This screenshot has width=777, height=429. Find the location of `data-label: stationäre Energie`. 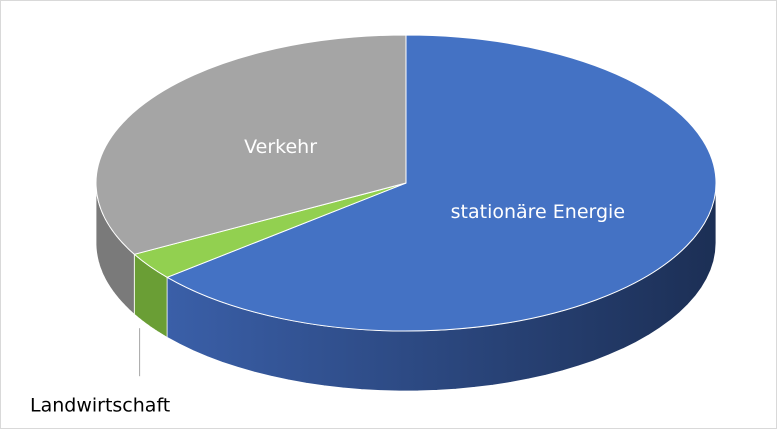

data-label: stationäre Energie is located at coordinates (538, 212).